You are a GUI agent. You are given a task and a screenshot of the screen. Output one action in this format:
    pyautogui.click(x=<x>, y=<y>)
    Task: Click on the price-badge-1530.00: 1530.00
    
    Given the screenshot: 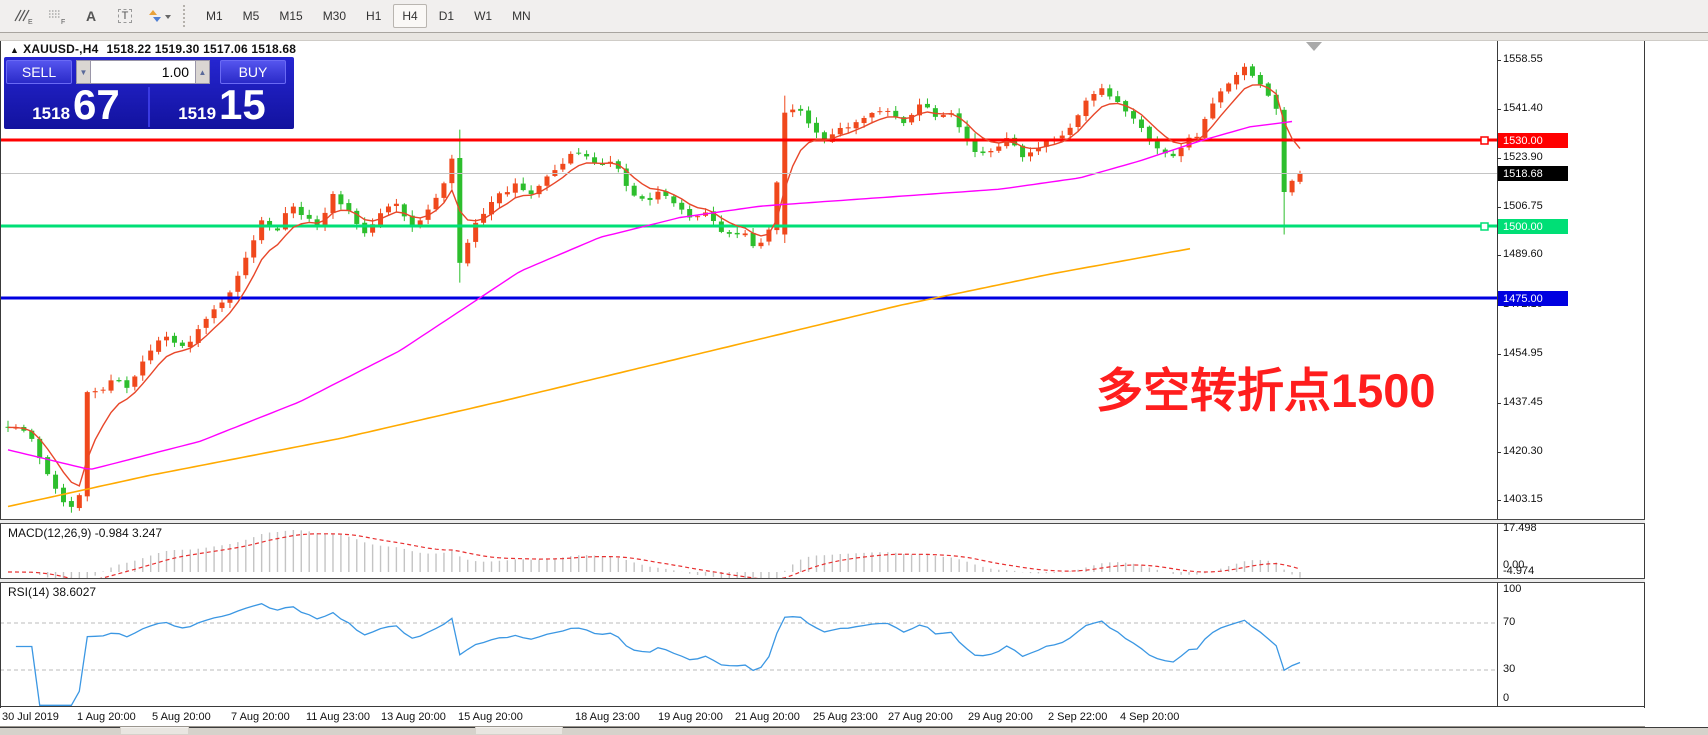 What is the action you would take?
    pyautogui.click(x=1533, y=140)
    